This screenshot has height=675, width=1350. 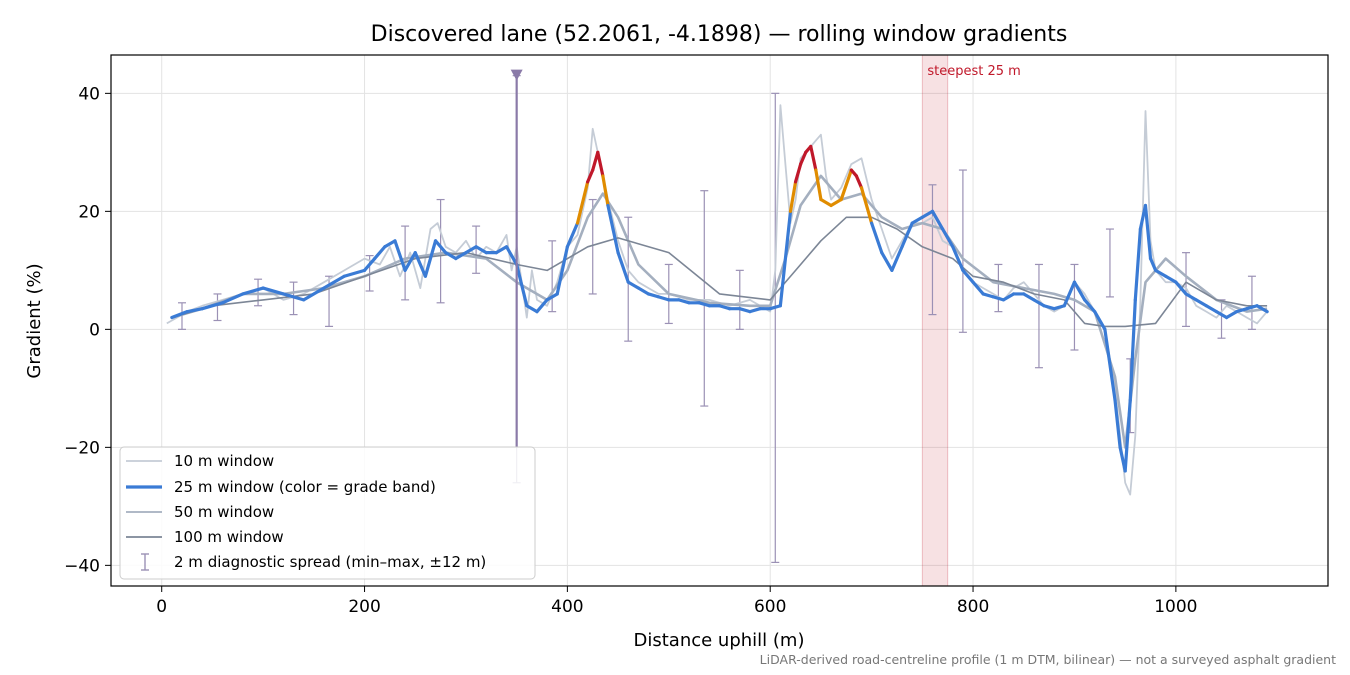 What do you see at coordinates (305, 487) in the screenshot?
I see `legend-label-w25: 25 m window (color = grade band)` at bounding box center [305, 487].